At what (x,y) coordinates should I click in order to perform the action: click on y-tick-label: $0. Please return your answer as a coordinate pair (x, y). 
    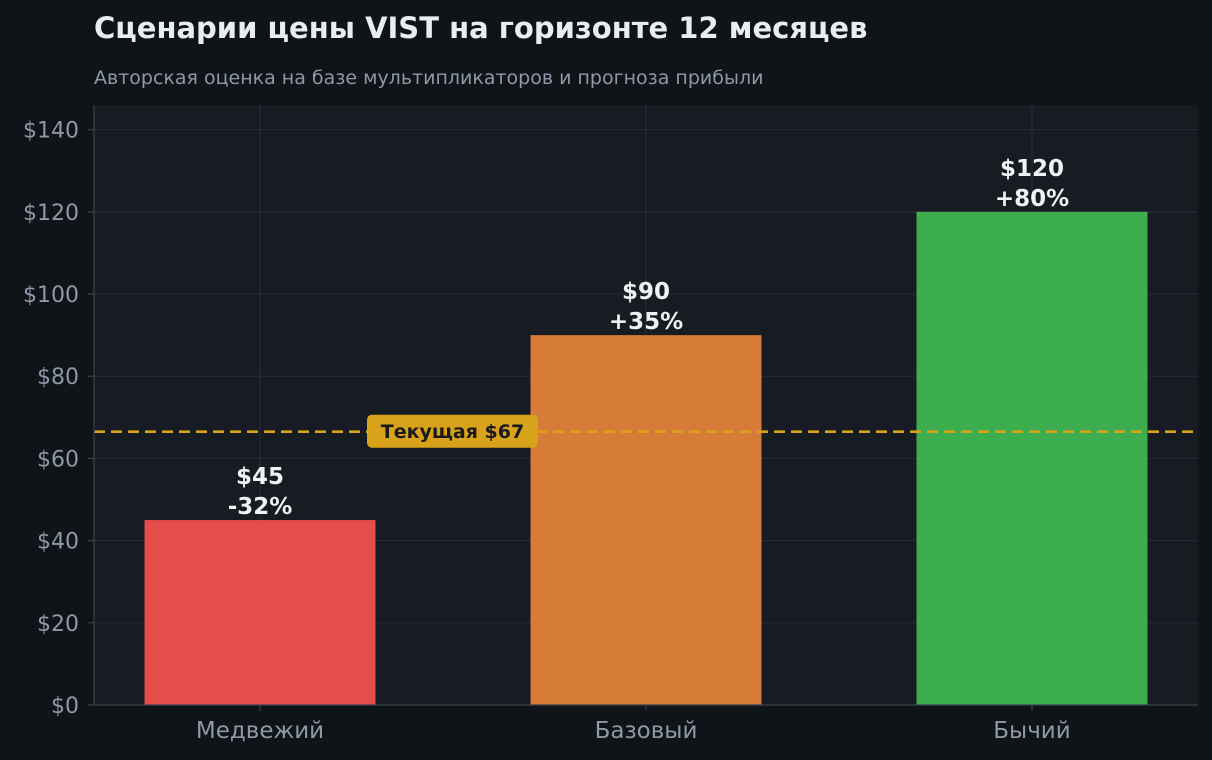
    Looking at the image, I should click on (65, 706).